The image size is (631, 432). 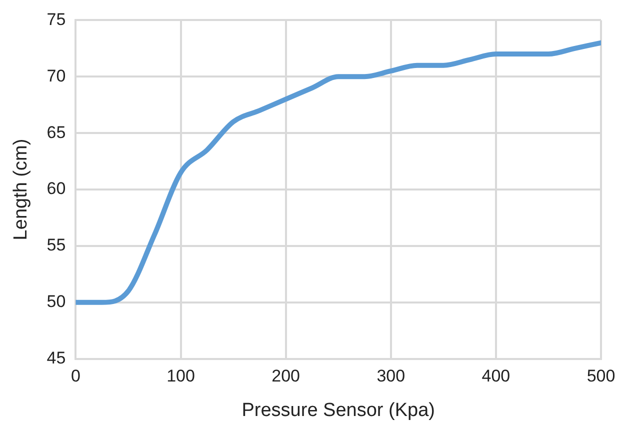 What do you see at coordinates (56, 302) in the screenshot?
I see `y-tick-label: 50` at bounding box center [56, 302].